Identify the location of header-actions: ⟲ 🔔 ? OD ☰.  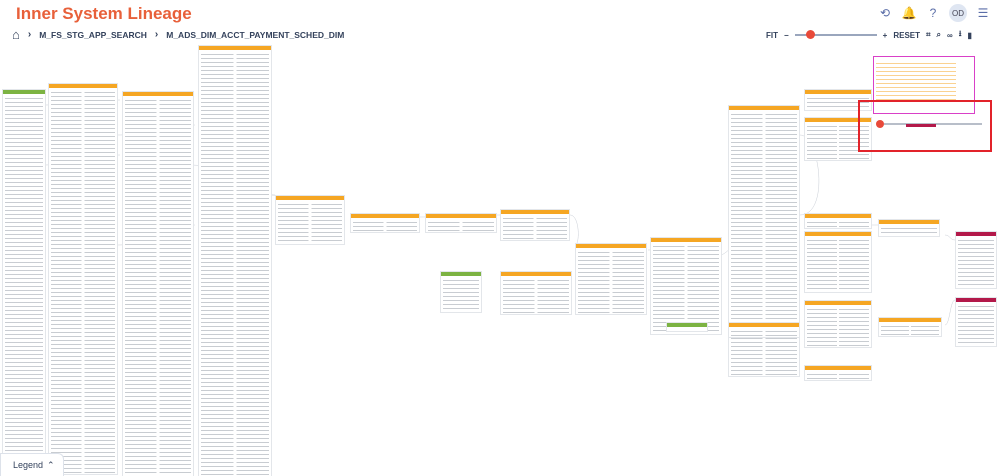
(934, 13).